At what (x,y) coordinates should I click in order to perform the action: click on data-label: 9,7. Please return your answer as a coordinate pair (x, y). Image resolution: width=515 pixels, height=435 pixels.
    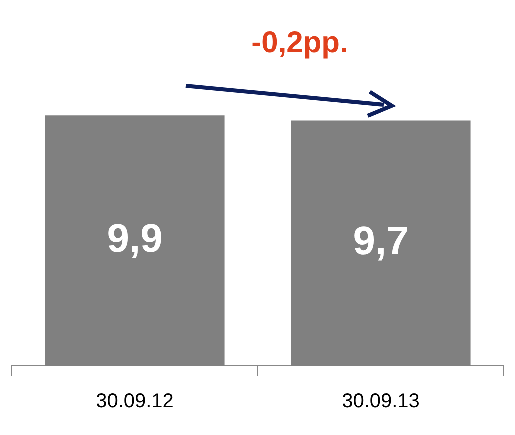
    Looking at the image, I should click on (381, 241).